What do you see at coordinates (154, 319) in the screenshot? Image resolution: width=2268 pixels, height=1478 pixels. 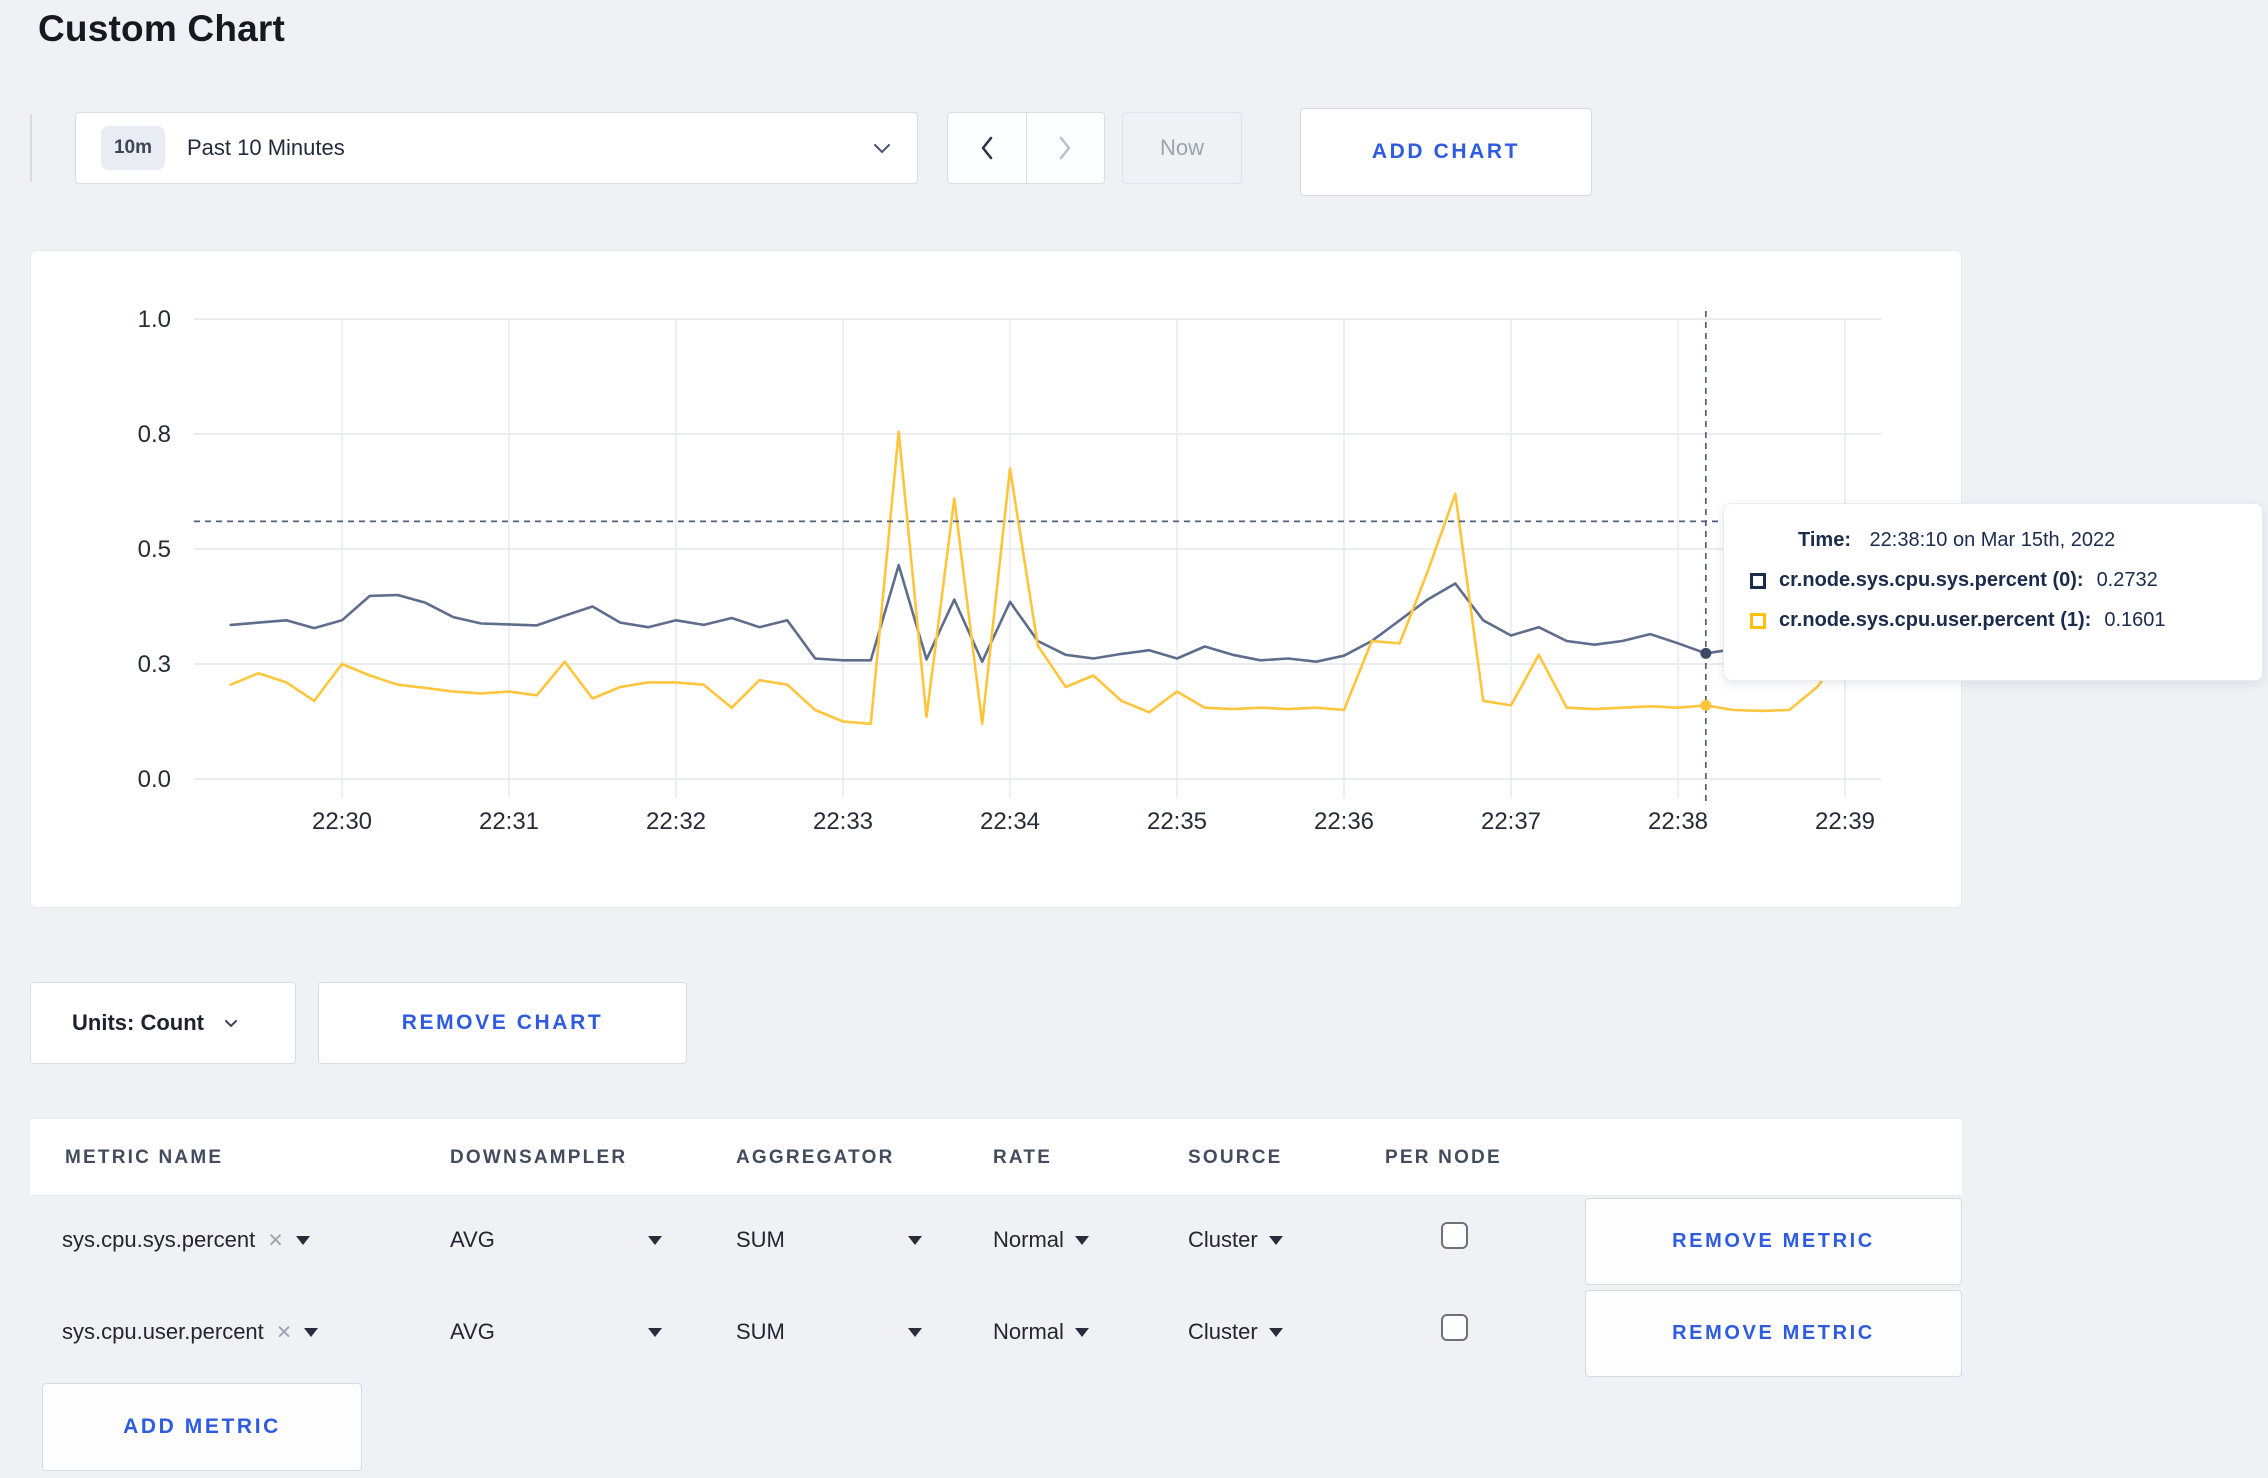 I see `svg-text: 1.0` at bounding box center [154, 319].